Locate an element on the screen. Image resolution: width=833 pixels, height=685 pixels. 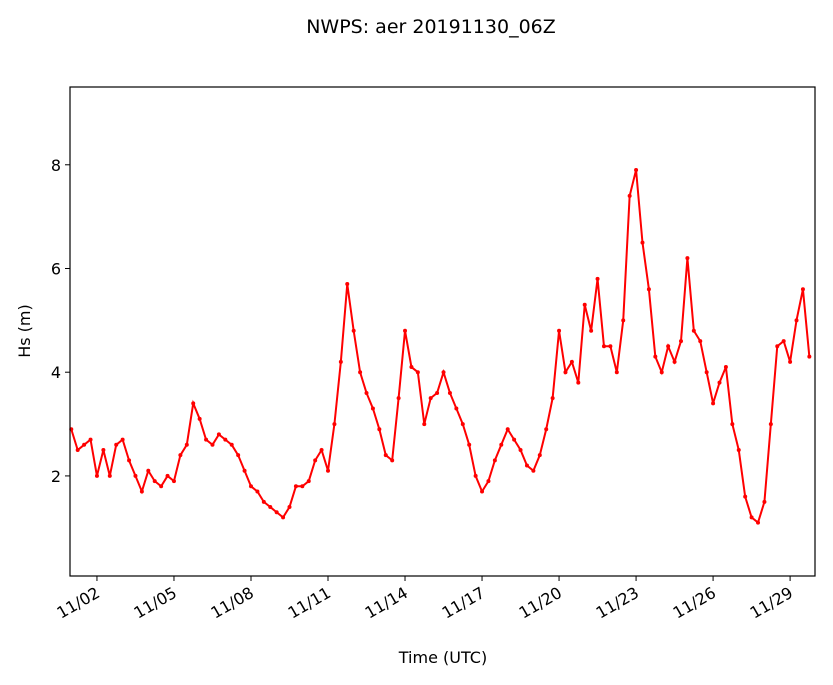
chart-title: NWPS: aer 20191130_06Z is located at coordinates (431, 27).